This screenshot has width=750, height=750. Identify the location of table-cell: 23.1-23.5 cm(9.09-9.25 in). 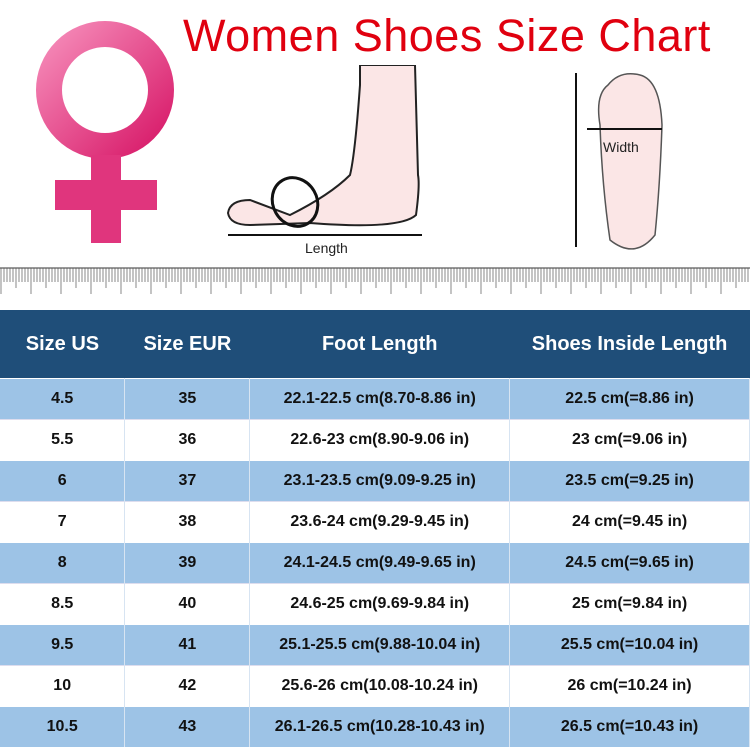
(380, 481).